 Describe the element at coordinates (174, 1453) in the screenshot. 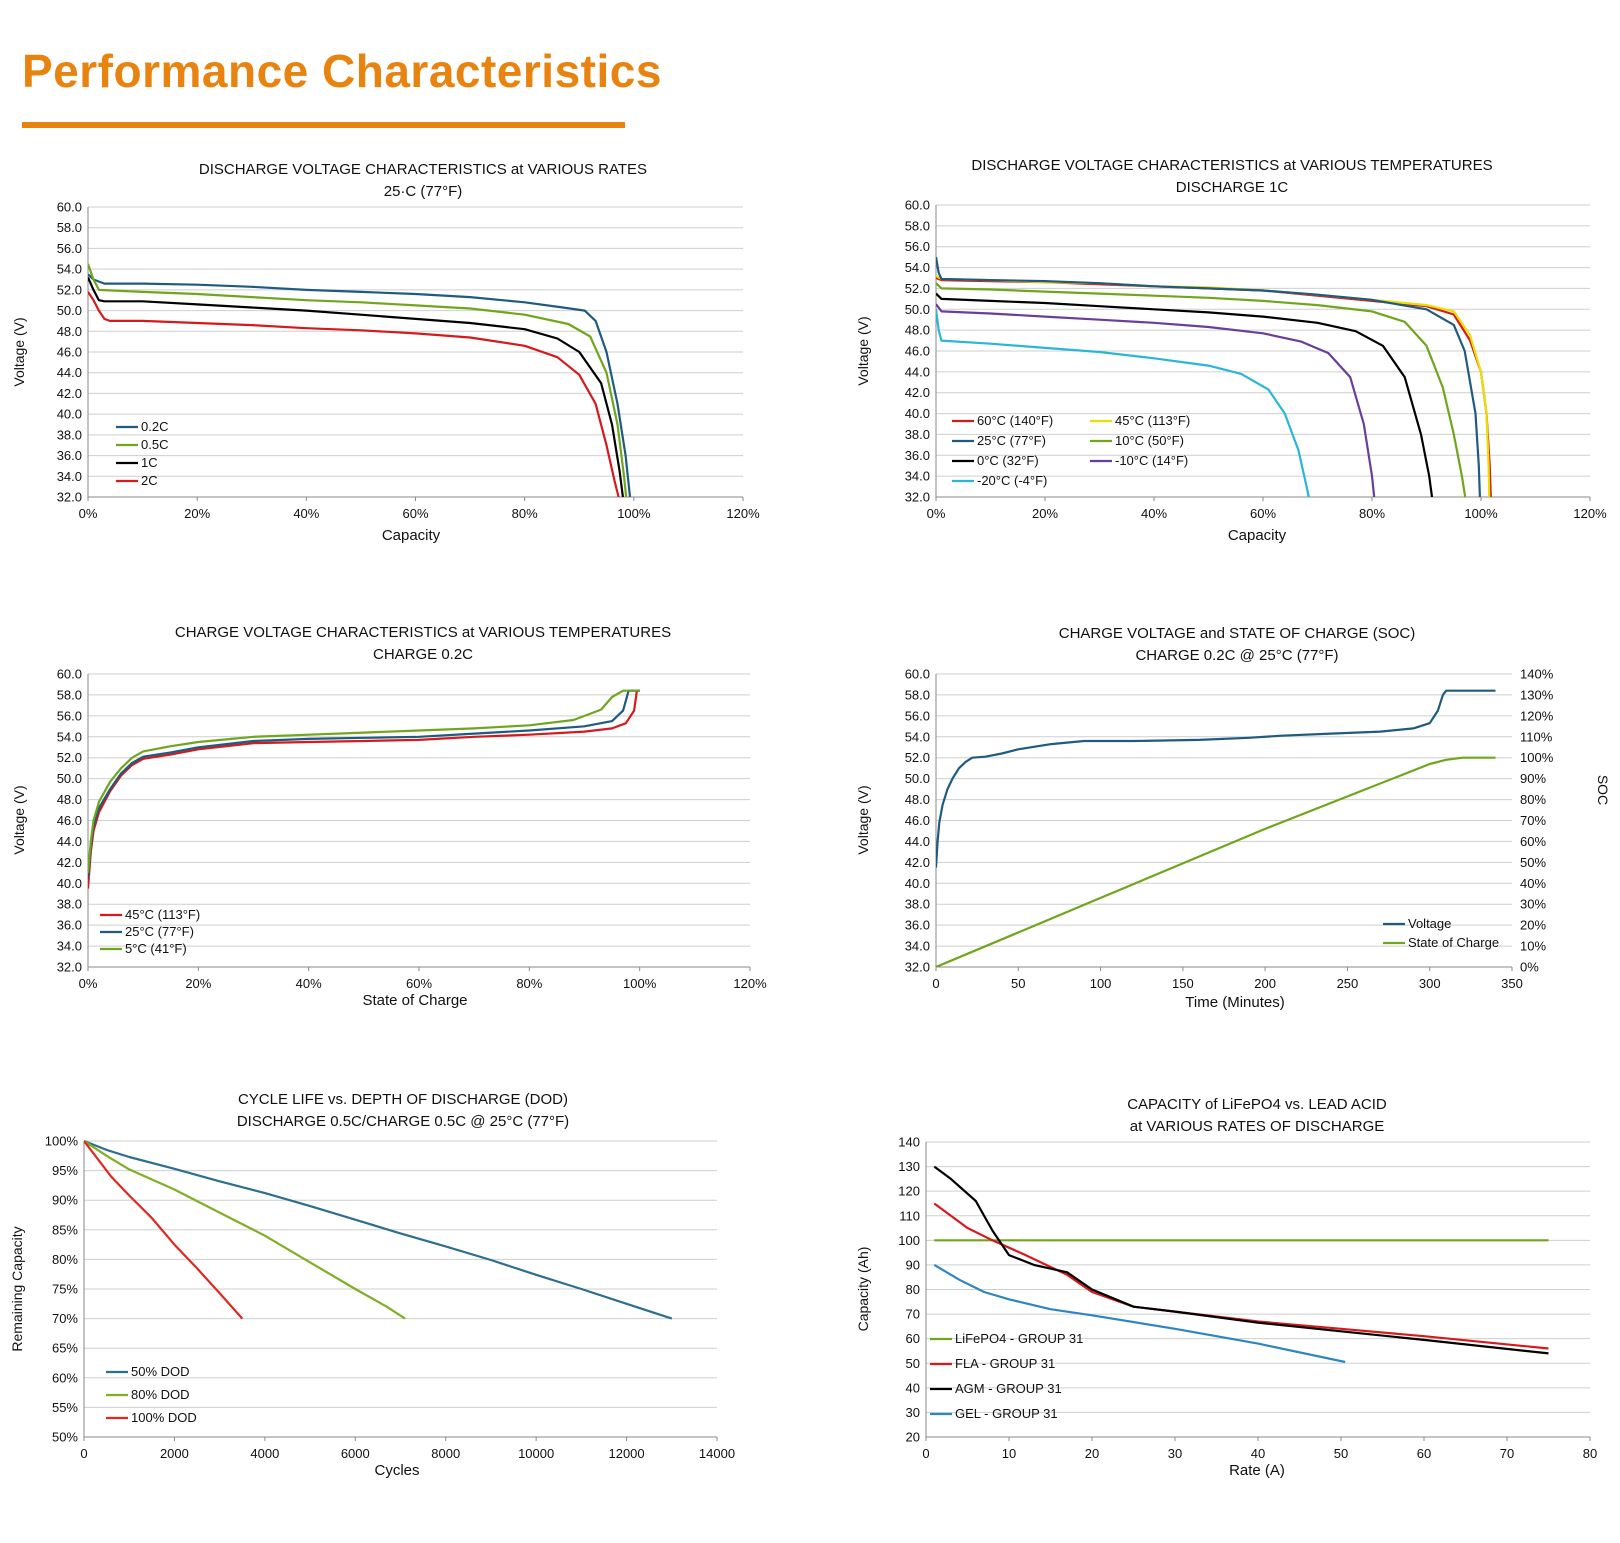

I see `x-tick-label: 2000` at that location.